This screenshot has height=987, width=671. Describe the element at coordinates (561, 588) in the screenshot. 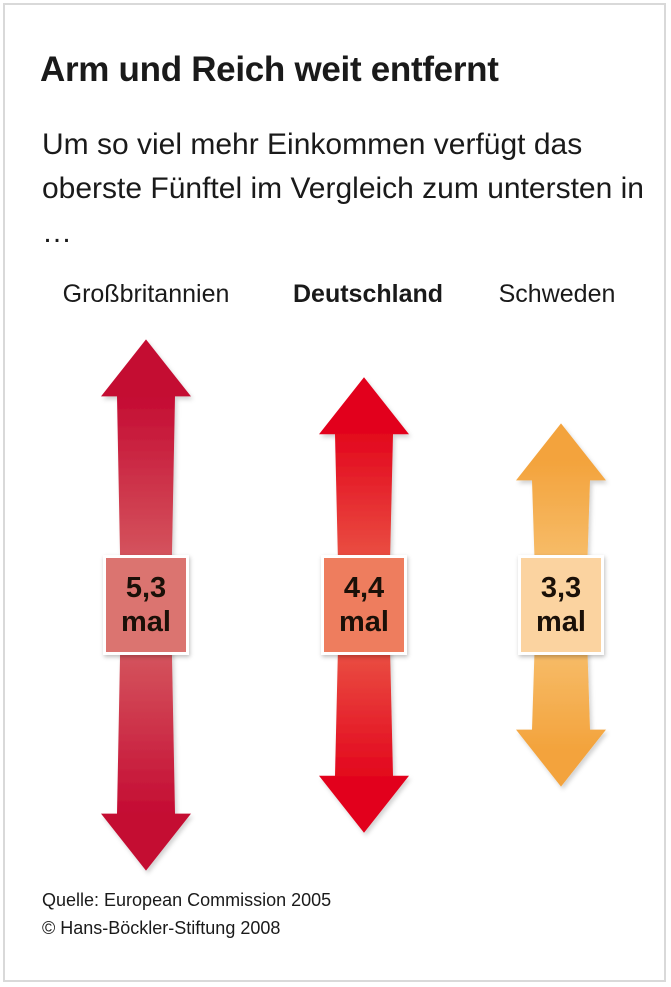

I see `value-label-2: 3,3` at that location.